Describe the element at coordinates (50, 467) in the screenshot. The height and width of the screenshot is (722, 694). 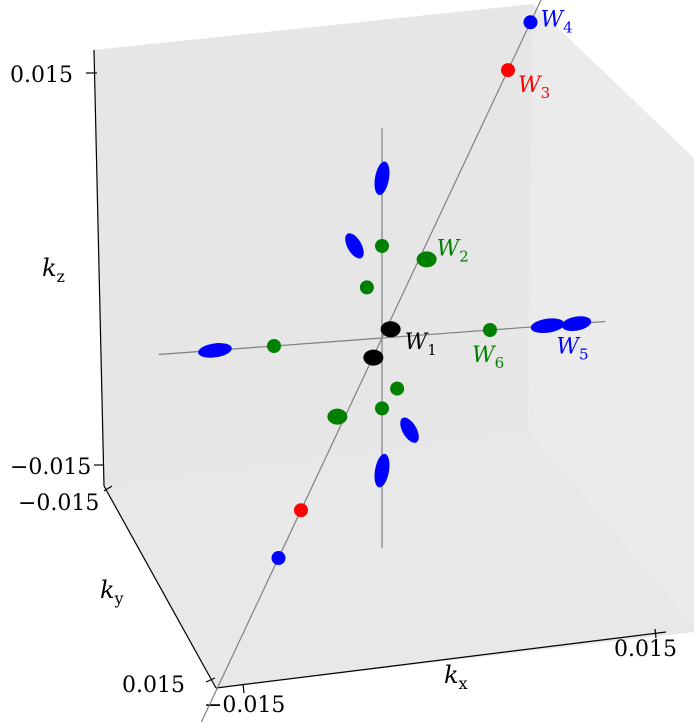
I see `z-tick-label-bottom: −0.015` at that location.